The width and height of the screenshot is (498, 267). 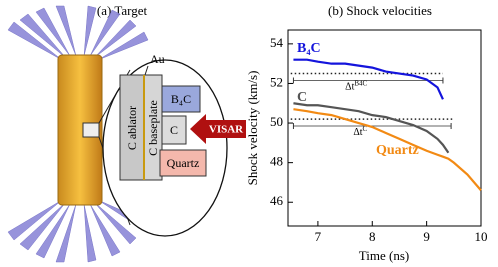 I want to click on series-label: B₄C, so click(x=309, y=48).